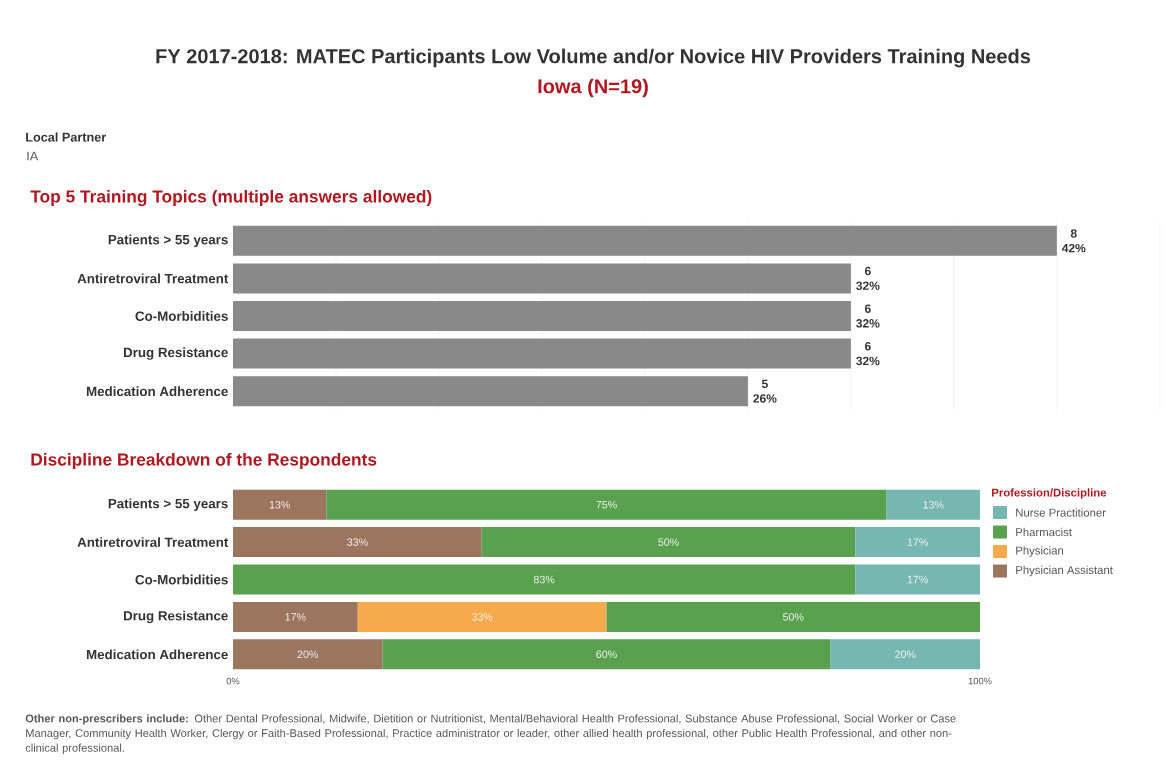  I want to click on data-label: 60%, so click(606, 654).